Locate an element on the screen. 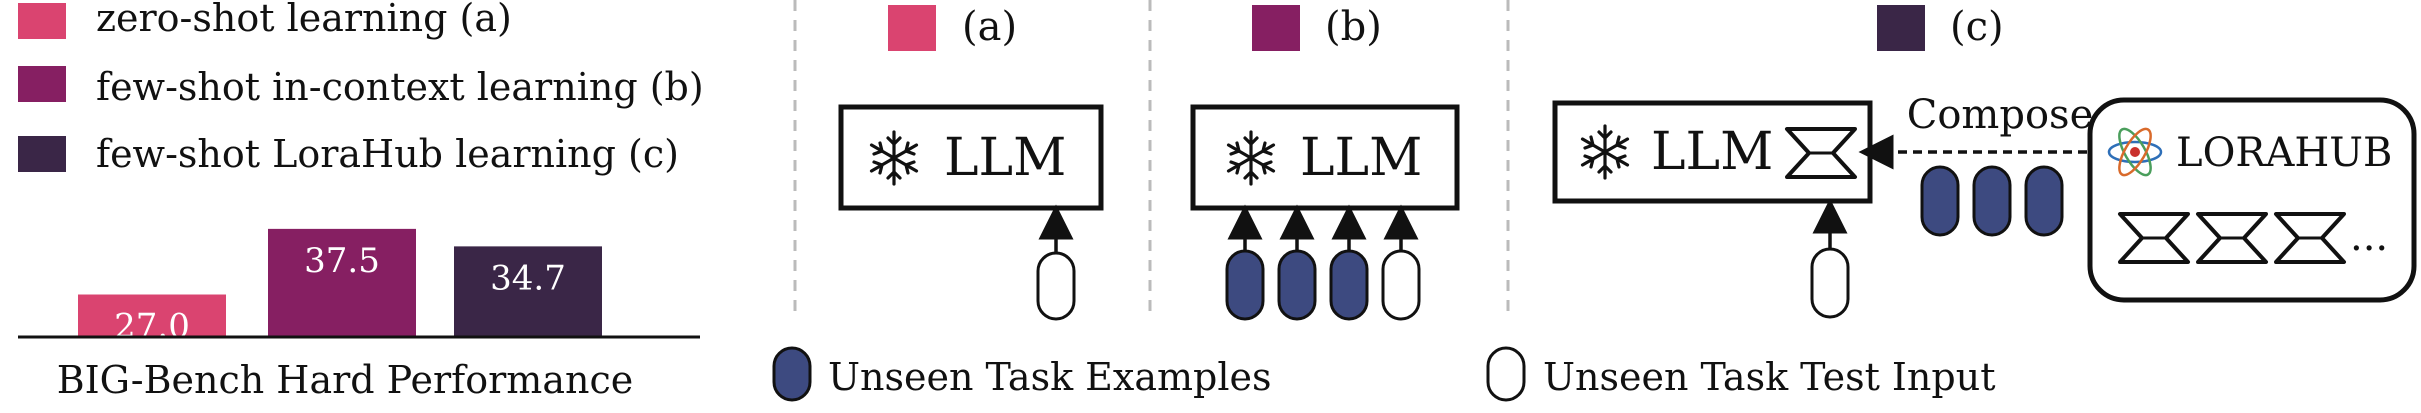  panel-a-swatch is located at coordinates (912, 28).